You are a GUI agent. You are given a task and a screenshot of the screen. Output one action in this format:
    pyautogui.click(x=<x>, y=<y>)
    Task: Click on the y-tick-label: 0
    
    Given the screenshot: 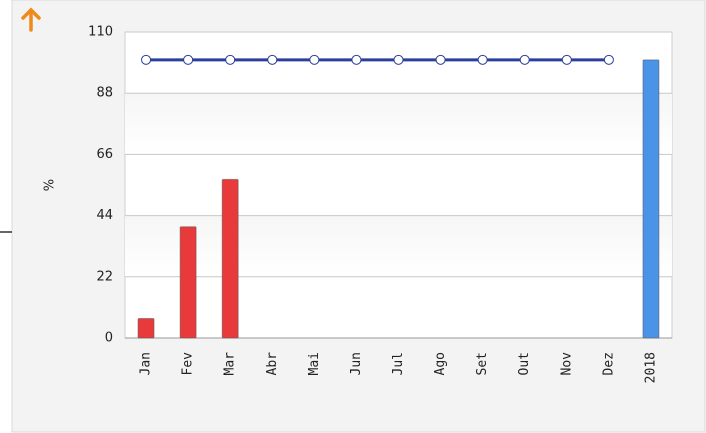 What is the action you would take?
    pyautogui.click(x=109, y=338)
    